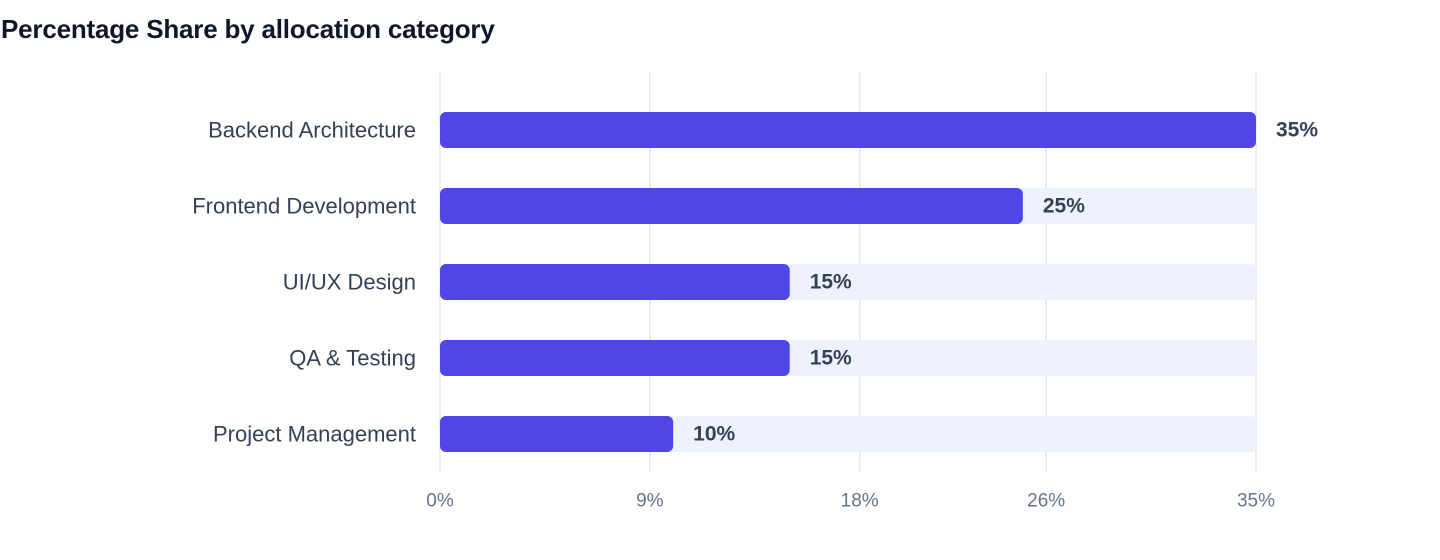  What do you see at coordinates (650, 501) in the screenshot?
I see `x-tick-label: 9%` at bounding box center [650, 501].